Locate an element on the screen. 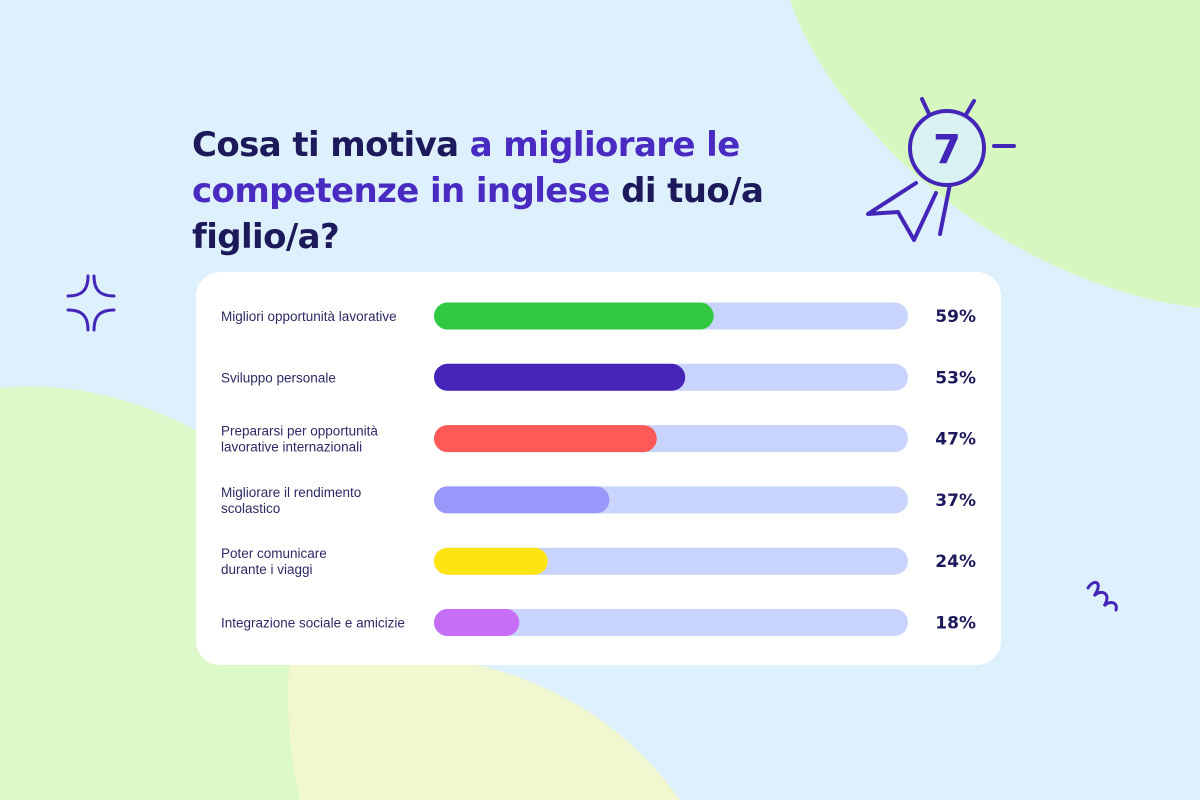  bar-row: Migliorare il rendimento scolastico 37% is located at coordinates (598, 500).